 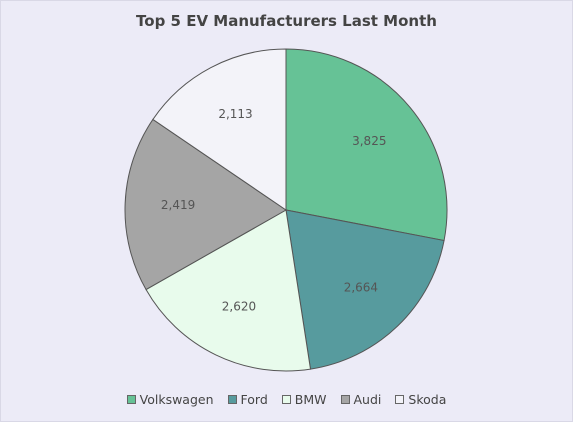 What do you see at coordinates (369, 141) in the screenshot?
I see `data-label-volkswagen: 3,825` at bounding box center [369, 141].